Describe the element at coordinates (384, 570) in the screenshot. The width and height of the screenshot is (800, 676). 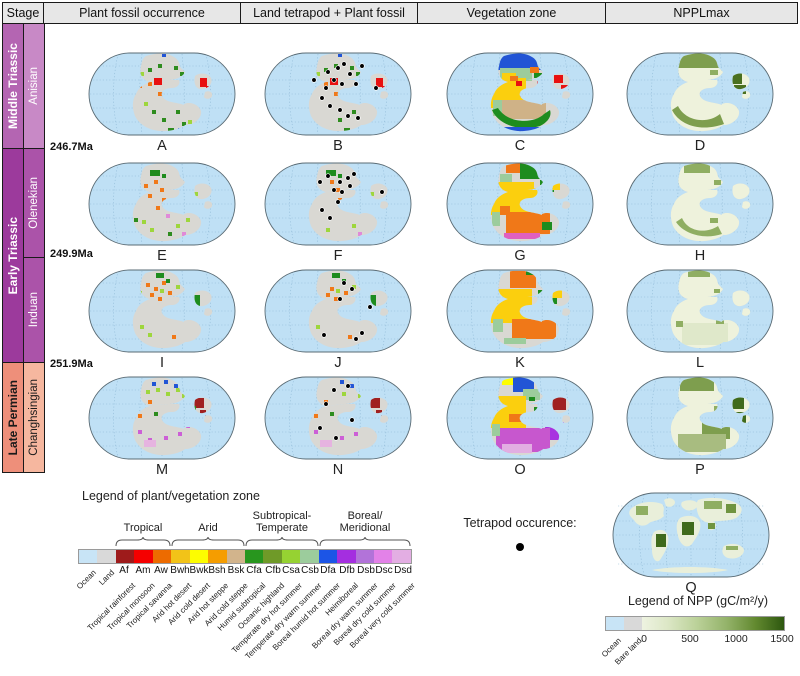
I see `code-dsc: Dsc` at that location.